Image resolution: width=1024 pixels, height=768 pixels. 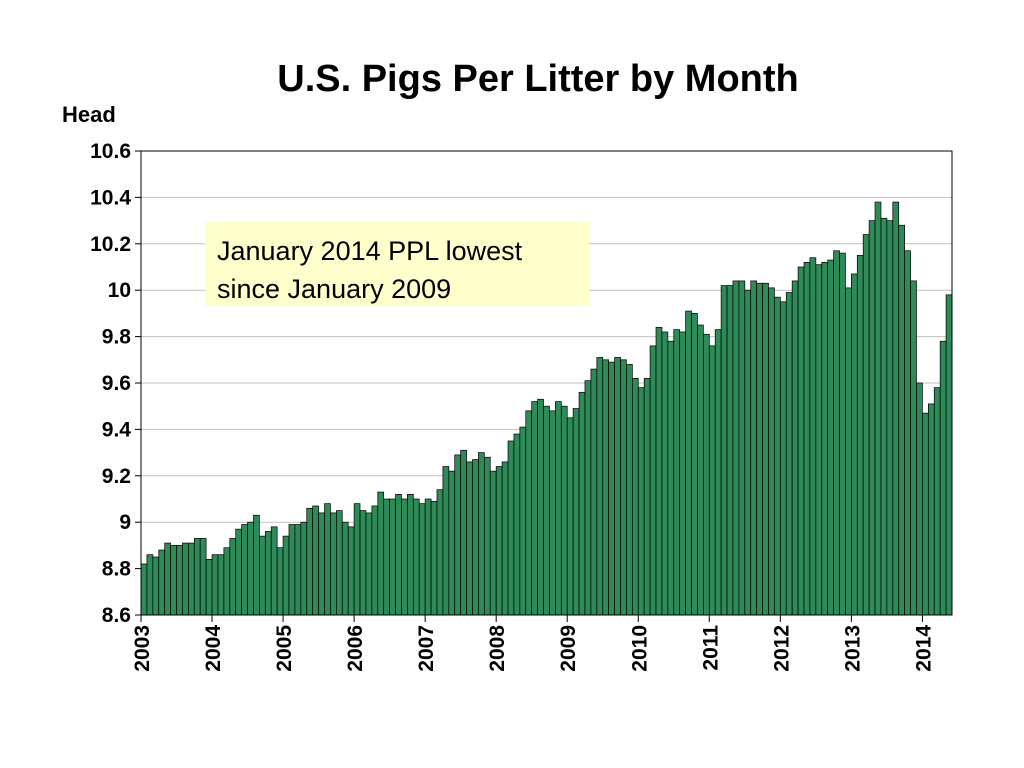 What do you see at coordinates (355, 648) in the screenshot?
I see `x-tick-label: 2006` at bounding box center [355, 648].